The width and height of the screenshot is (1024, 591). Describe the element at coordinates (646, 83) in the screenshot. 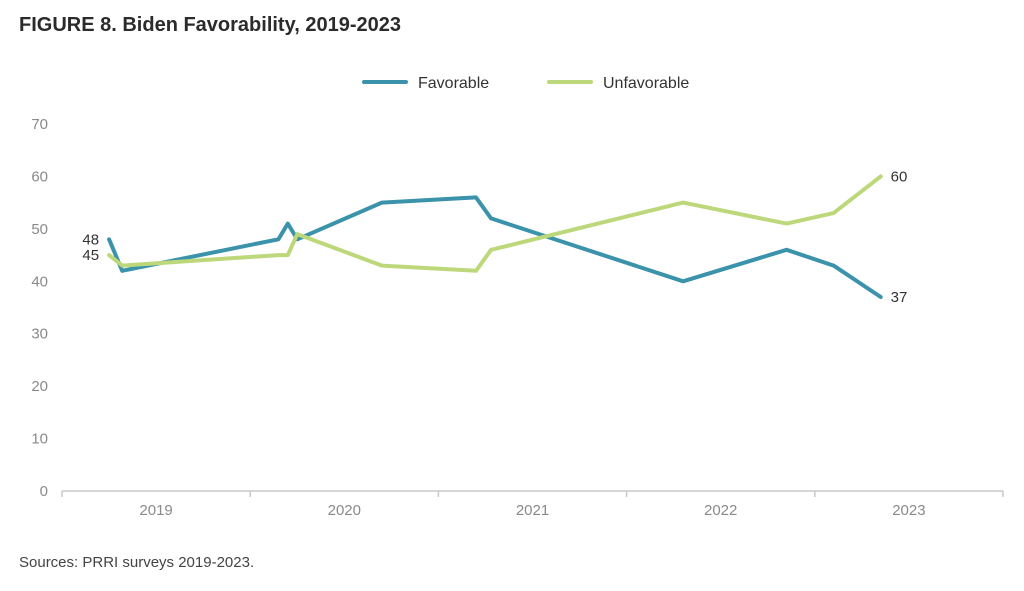

I see `legend-label-unfavorable: Unfavorable` at that location.